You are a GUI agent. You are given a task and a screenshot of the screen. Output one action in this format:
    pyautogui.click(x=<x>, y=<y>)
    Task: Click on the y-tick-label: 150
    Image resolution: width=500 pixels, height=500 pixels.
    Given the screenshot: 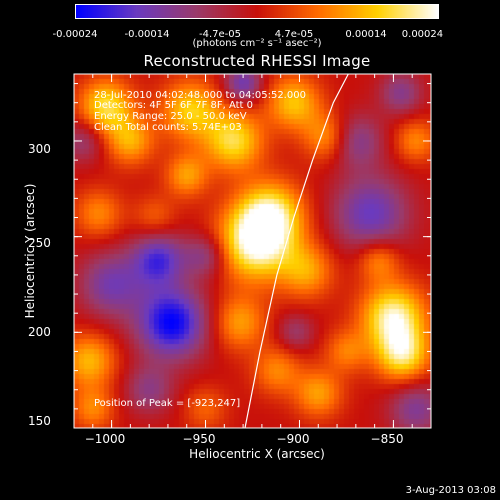 What is the action you would take?
    pyautogui.click(x=39, y=421)
    